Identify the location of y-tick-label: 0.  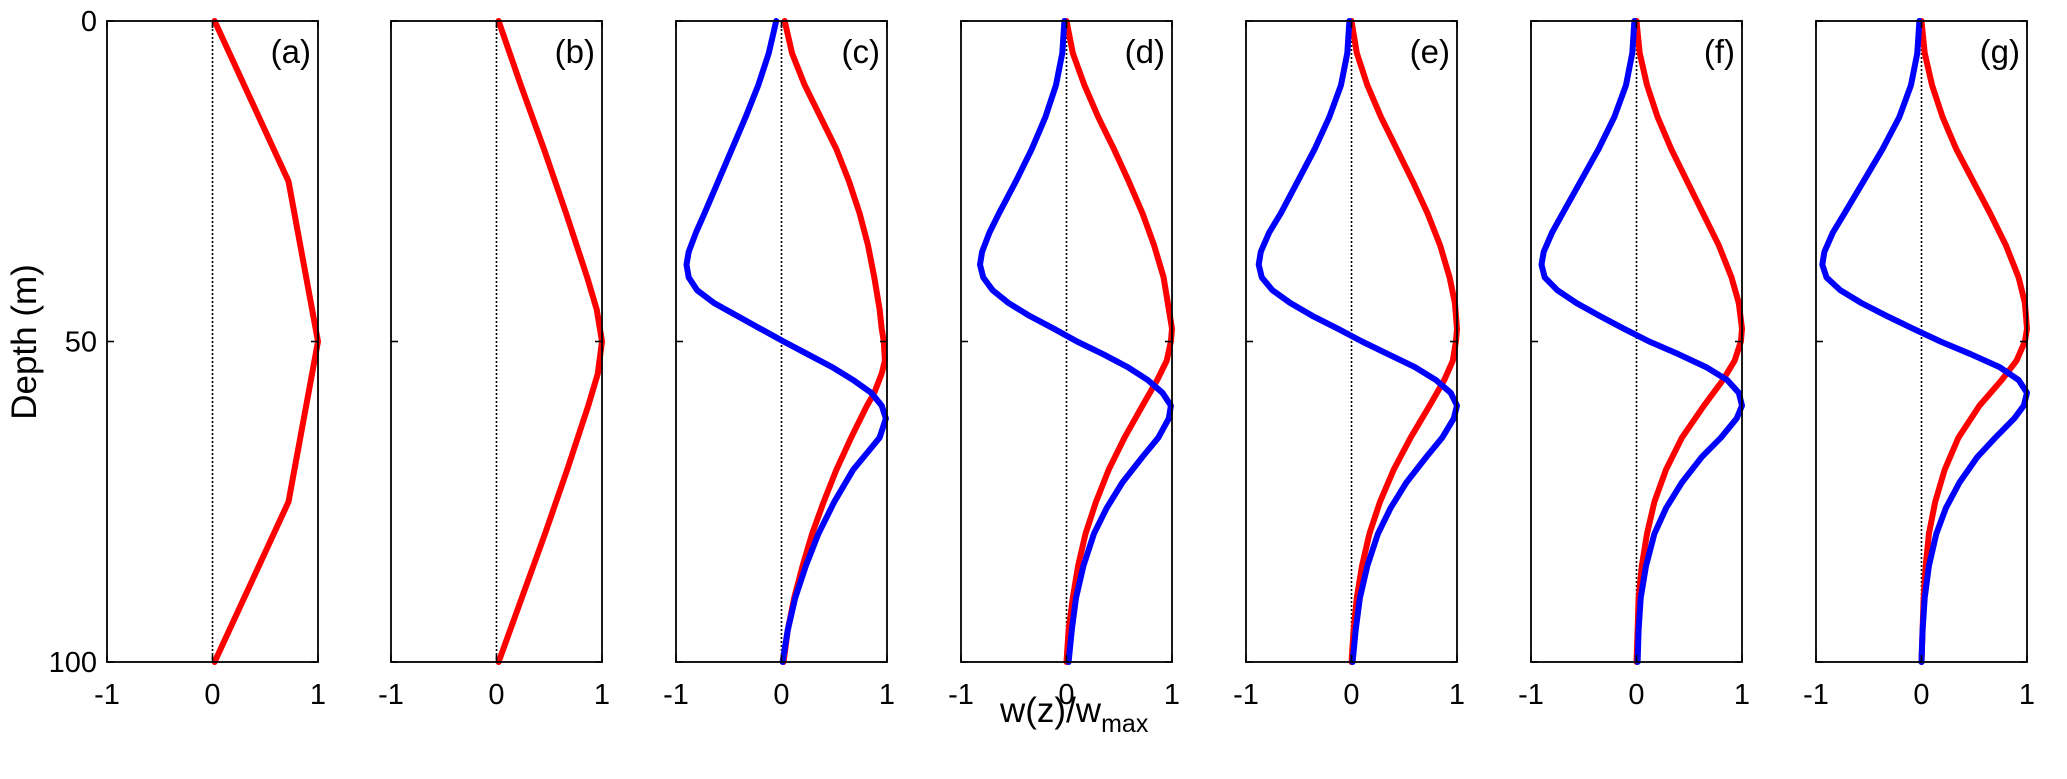
(89, 22).